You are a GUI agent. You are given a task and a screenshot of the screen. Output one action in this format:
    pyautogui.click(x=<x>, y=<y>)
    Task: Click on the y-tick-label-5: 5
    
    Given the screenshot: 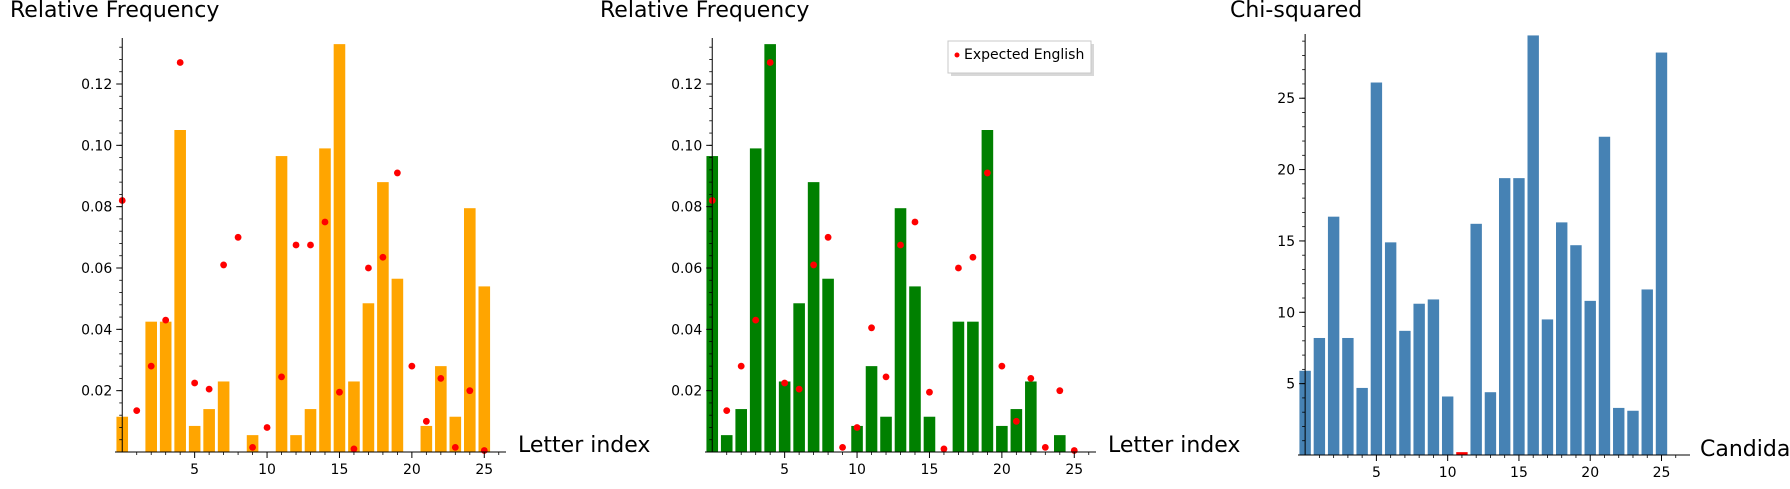 What is the action you would take?
    pyautogui.click(x=1290, y=385)
    